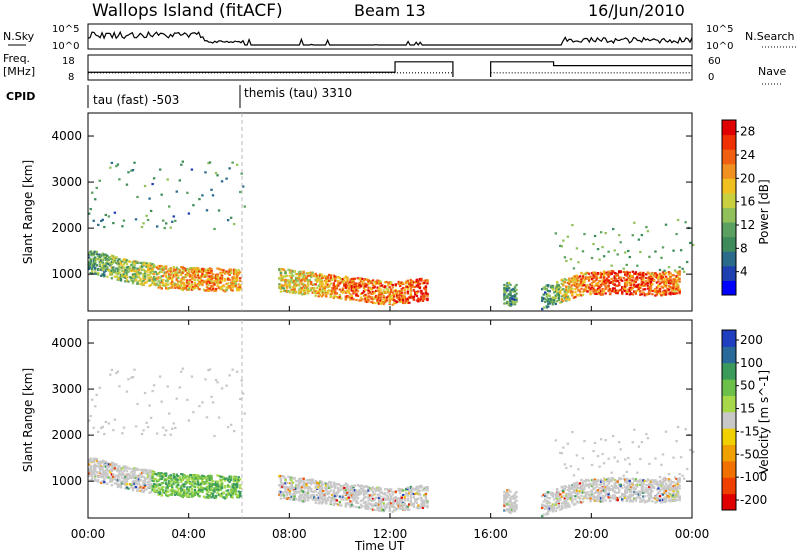  What do you see at coordinates (19, 71) in the screenshot?
I see `freq-unit: [MHz]` at bounding box center [19, 71].